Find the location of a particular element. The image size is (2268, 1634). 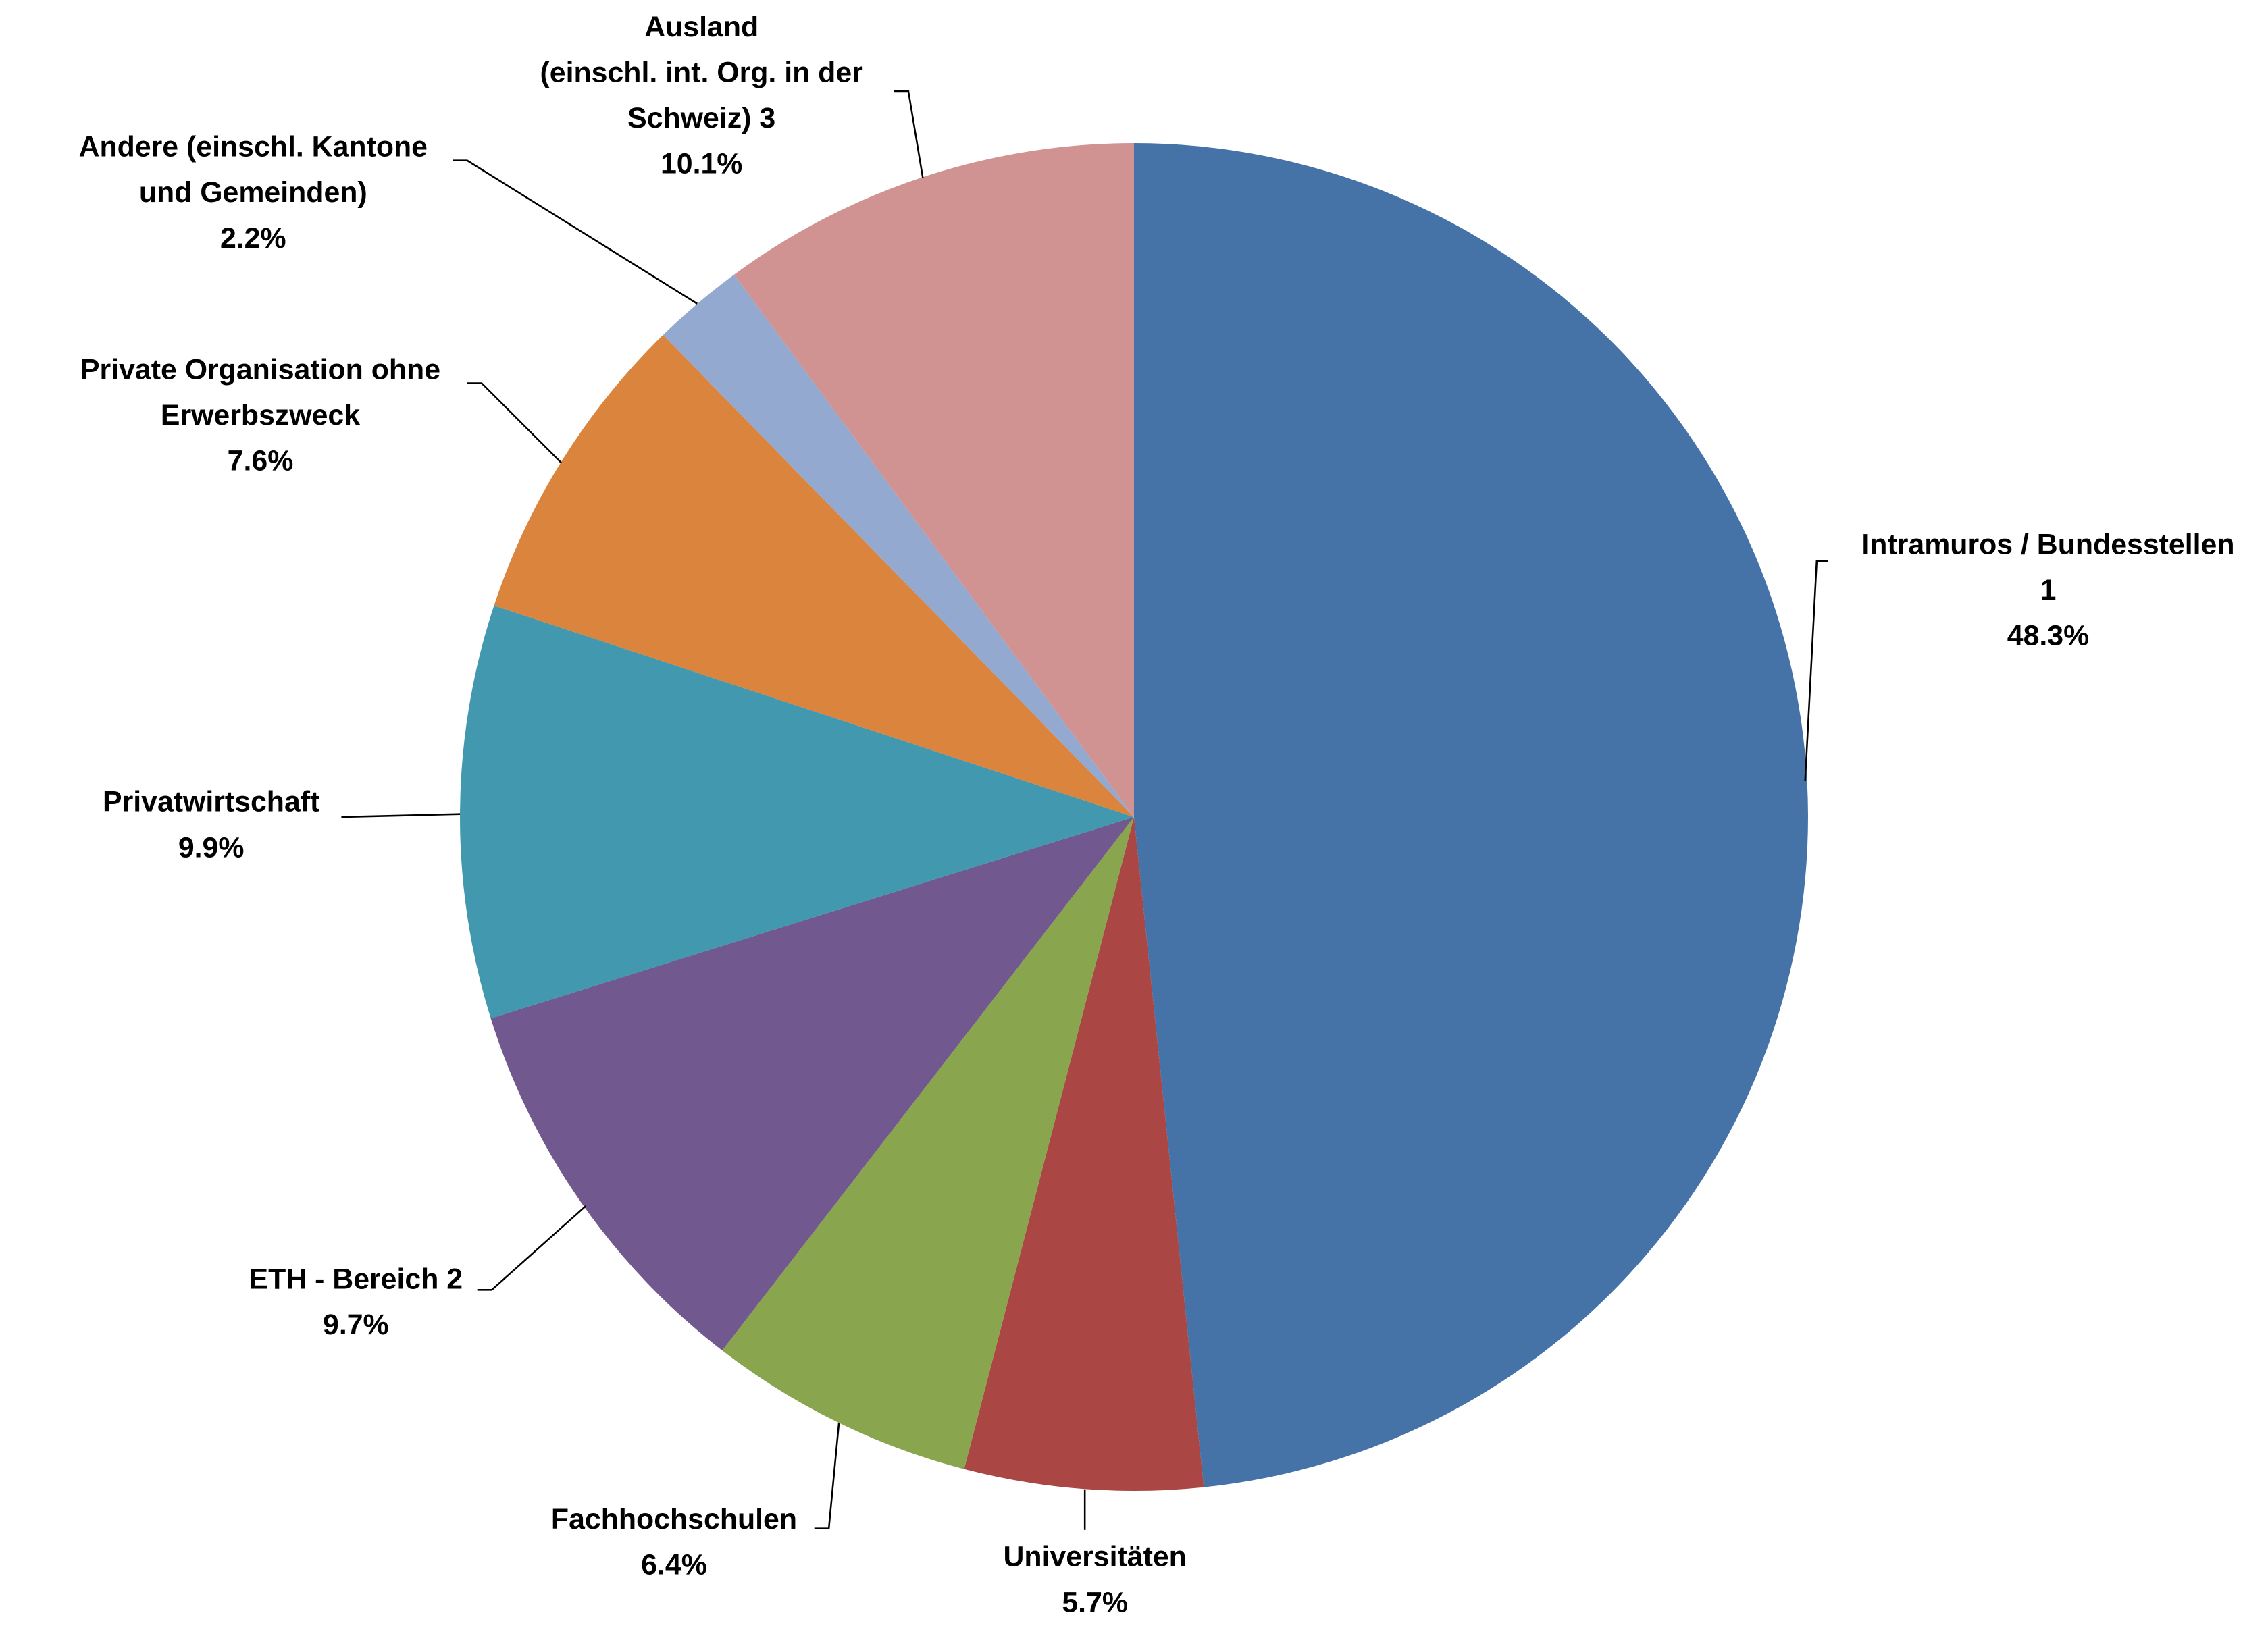

value-label: 10.1% is located at coordinates (701, 164).